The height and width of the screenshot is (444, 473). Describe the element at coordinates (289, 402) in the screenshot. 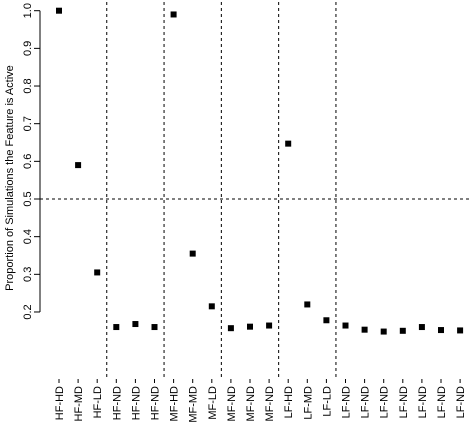

I see `category-label: LF-HD` at that location.